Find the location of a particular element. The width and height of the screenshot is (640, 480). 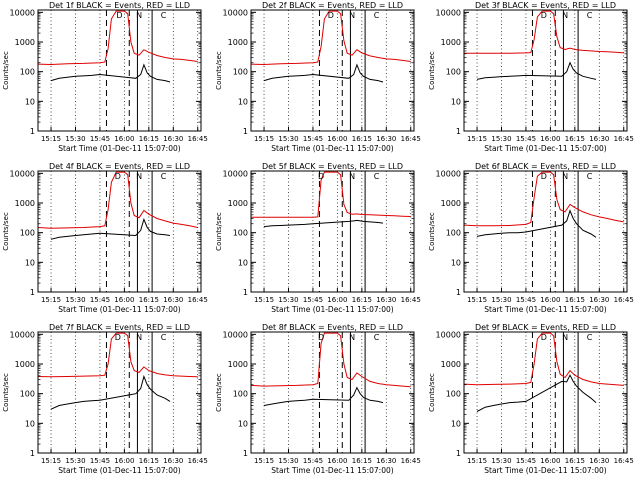

panel-title: Det 4f BLACK = Events, RED = LLD is located at coordinates (119, 166).